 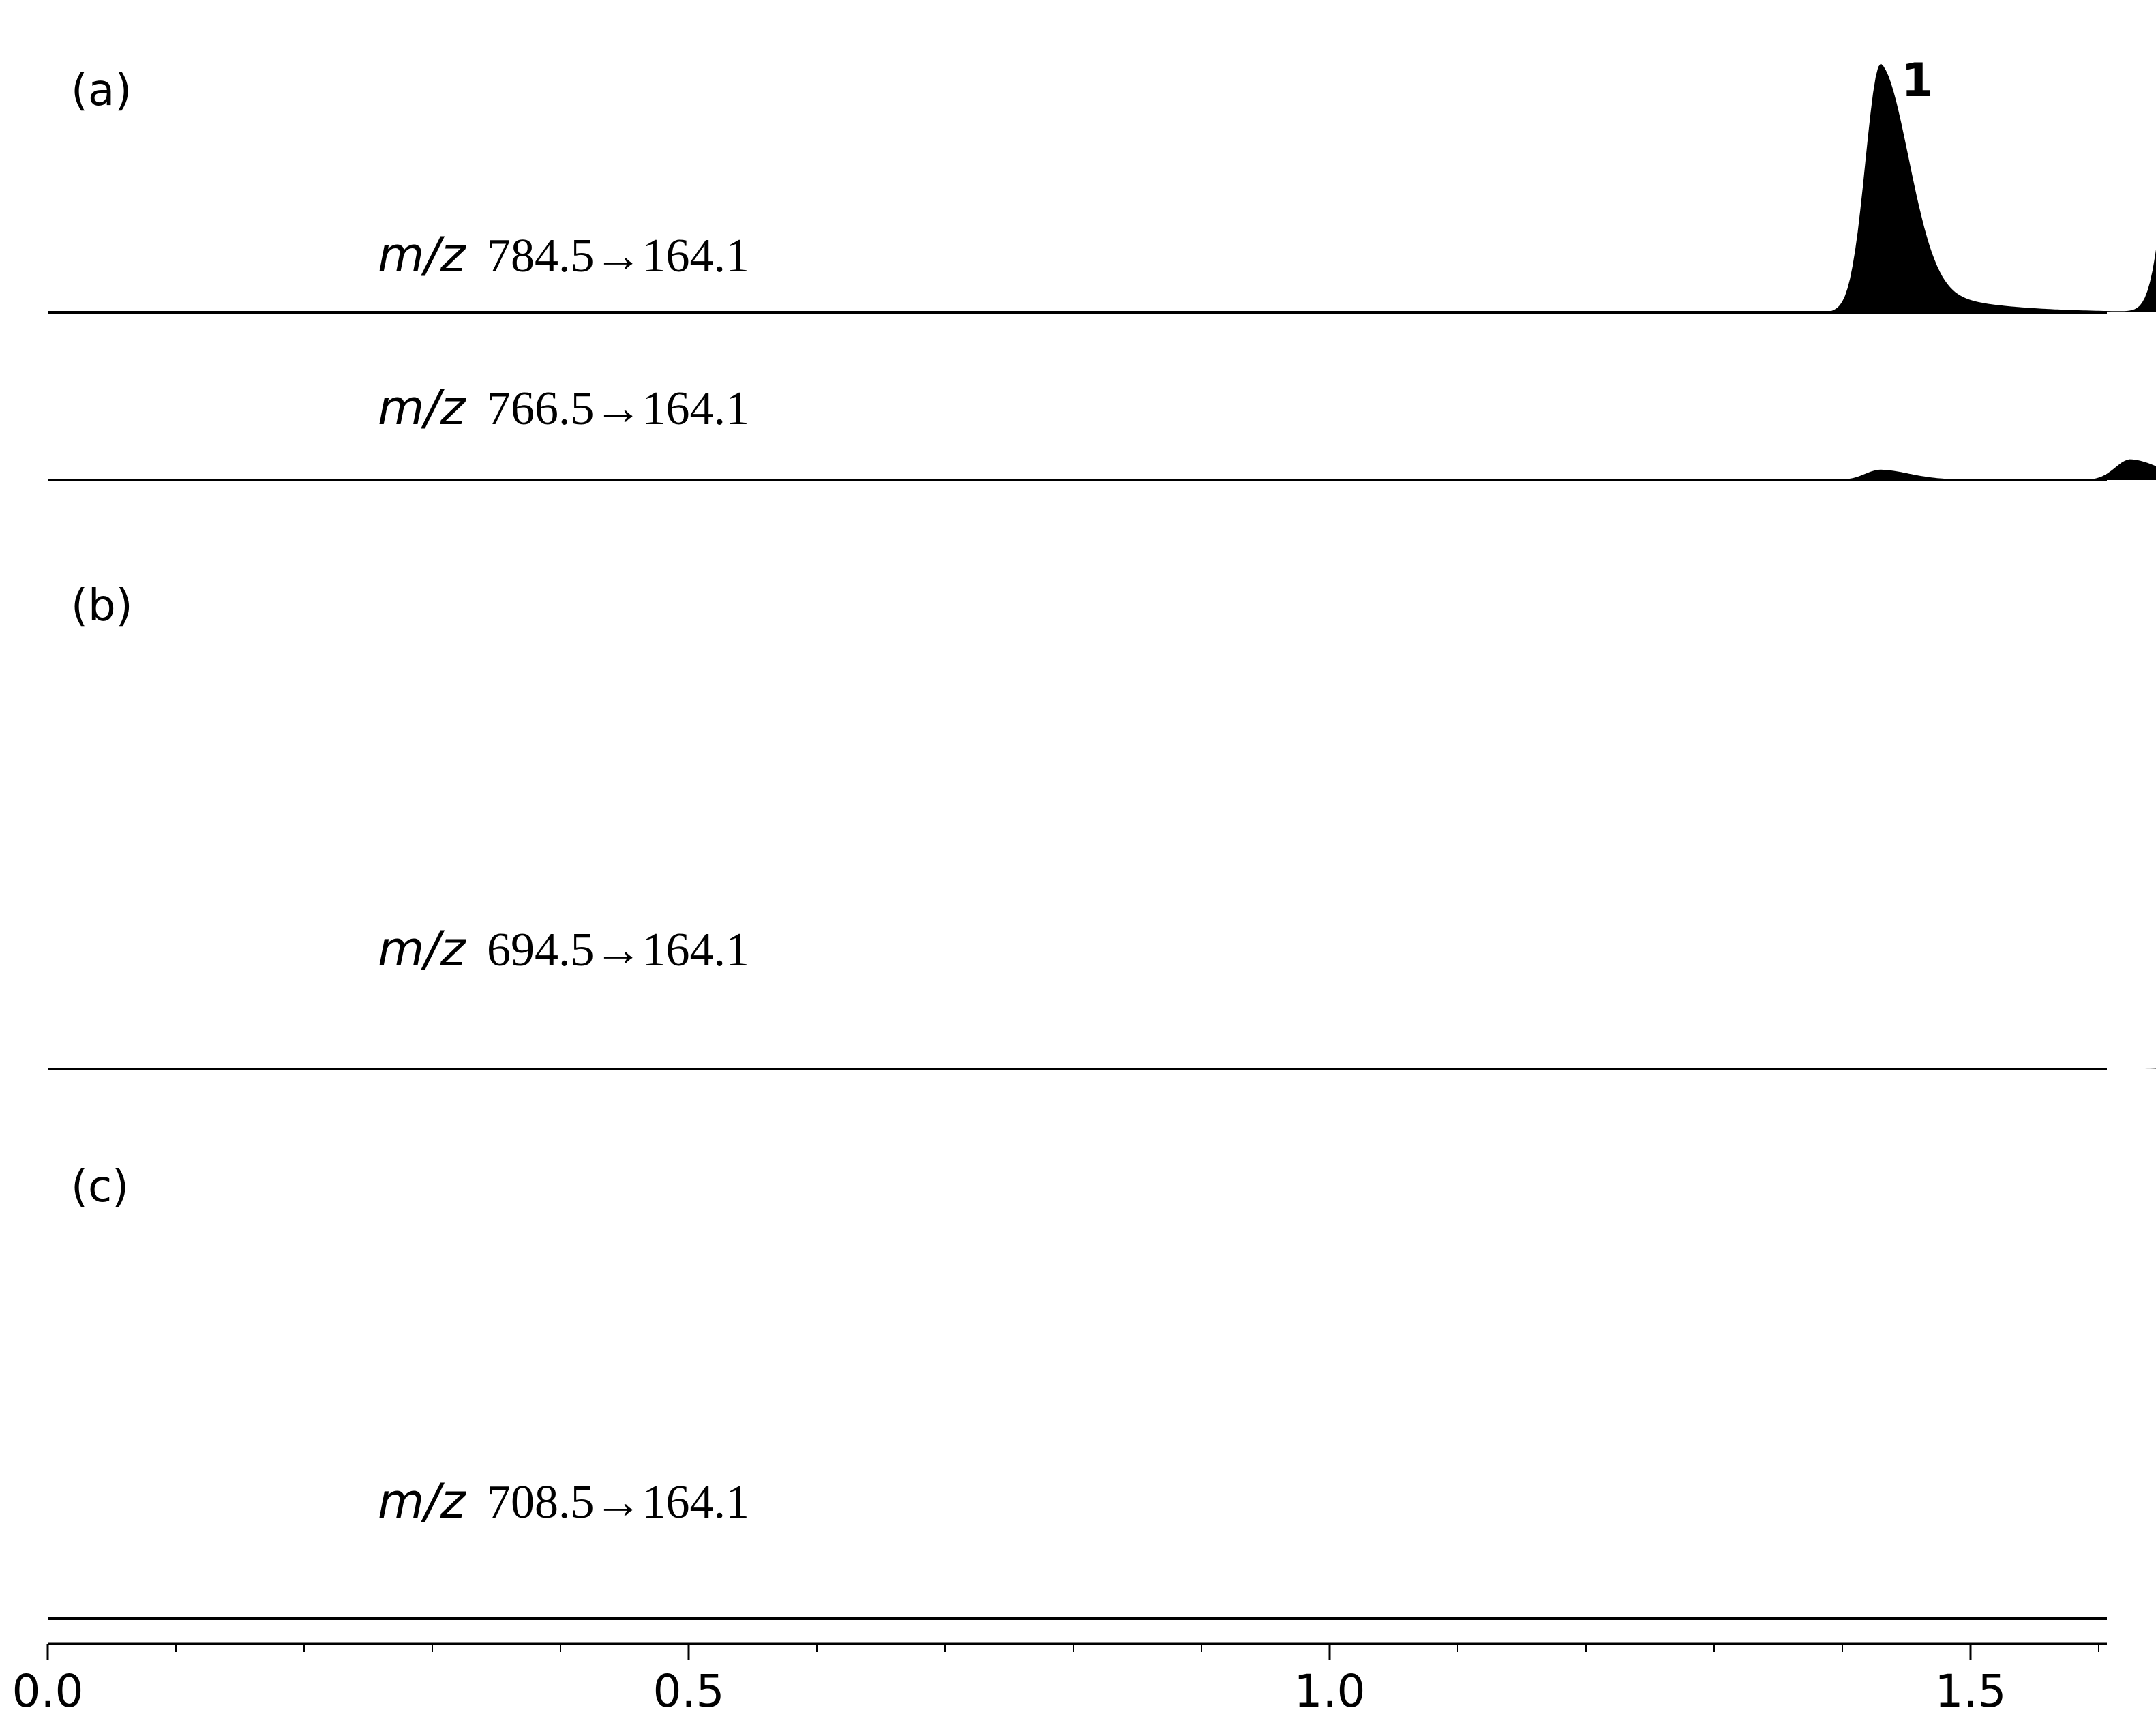 What do you see at coordinates (1102, 1068) in the screenshot?
I see `trace-694.5-area` at bounding box center [1102, 1068].